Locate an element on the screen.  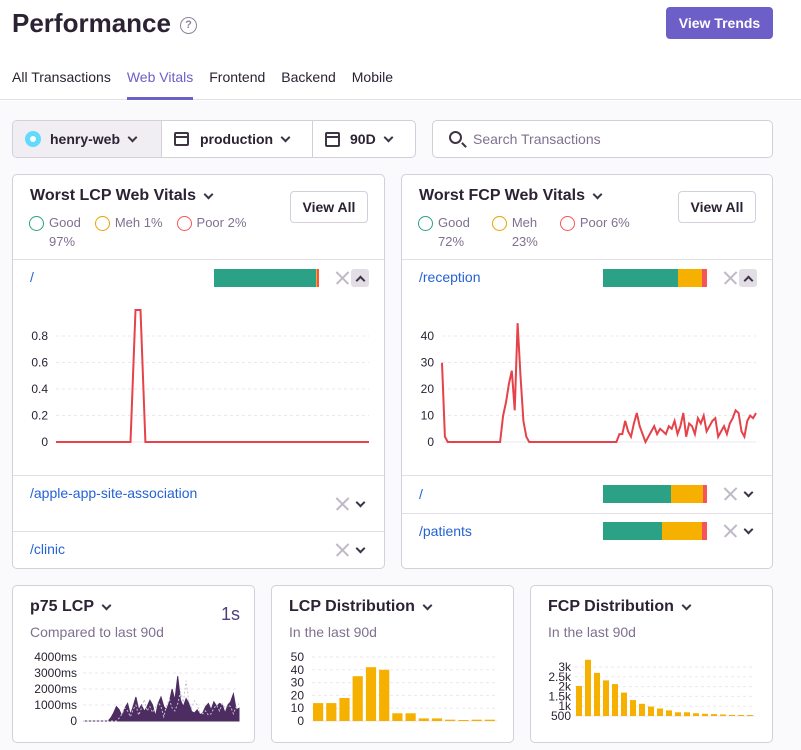
transaction-link: /reception is located at coordinates (450, 277).